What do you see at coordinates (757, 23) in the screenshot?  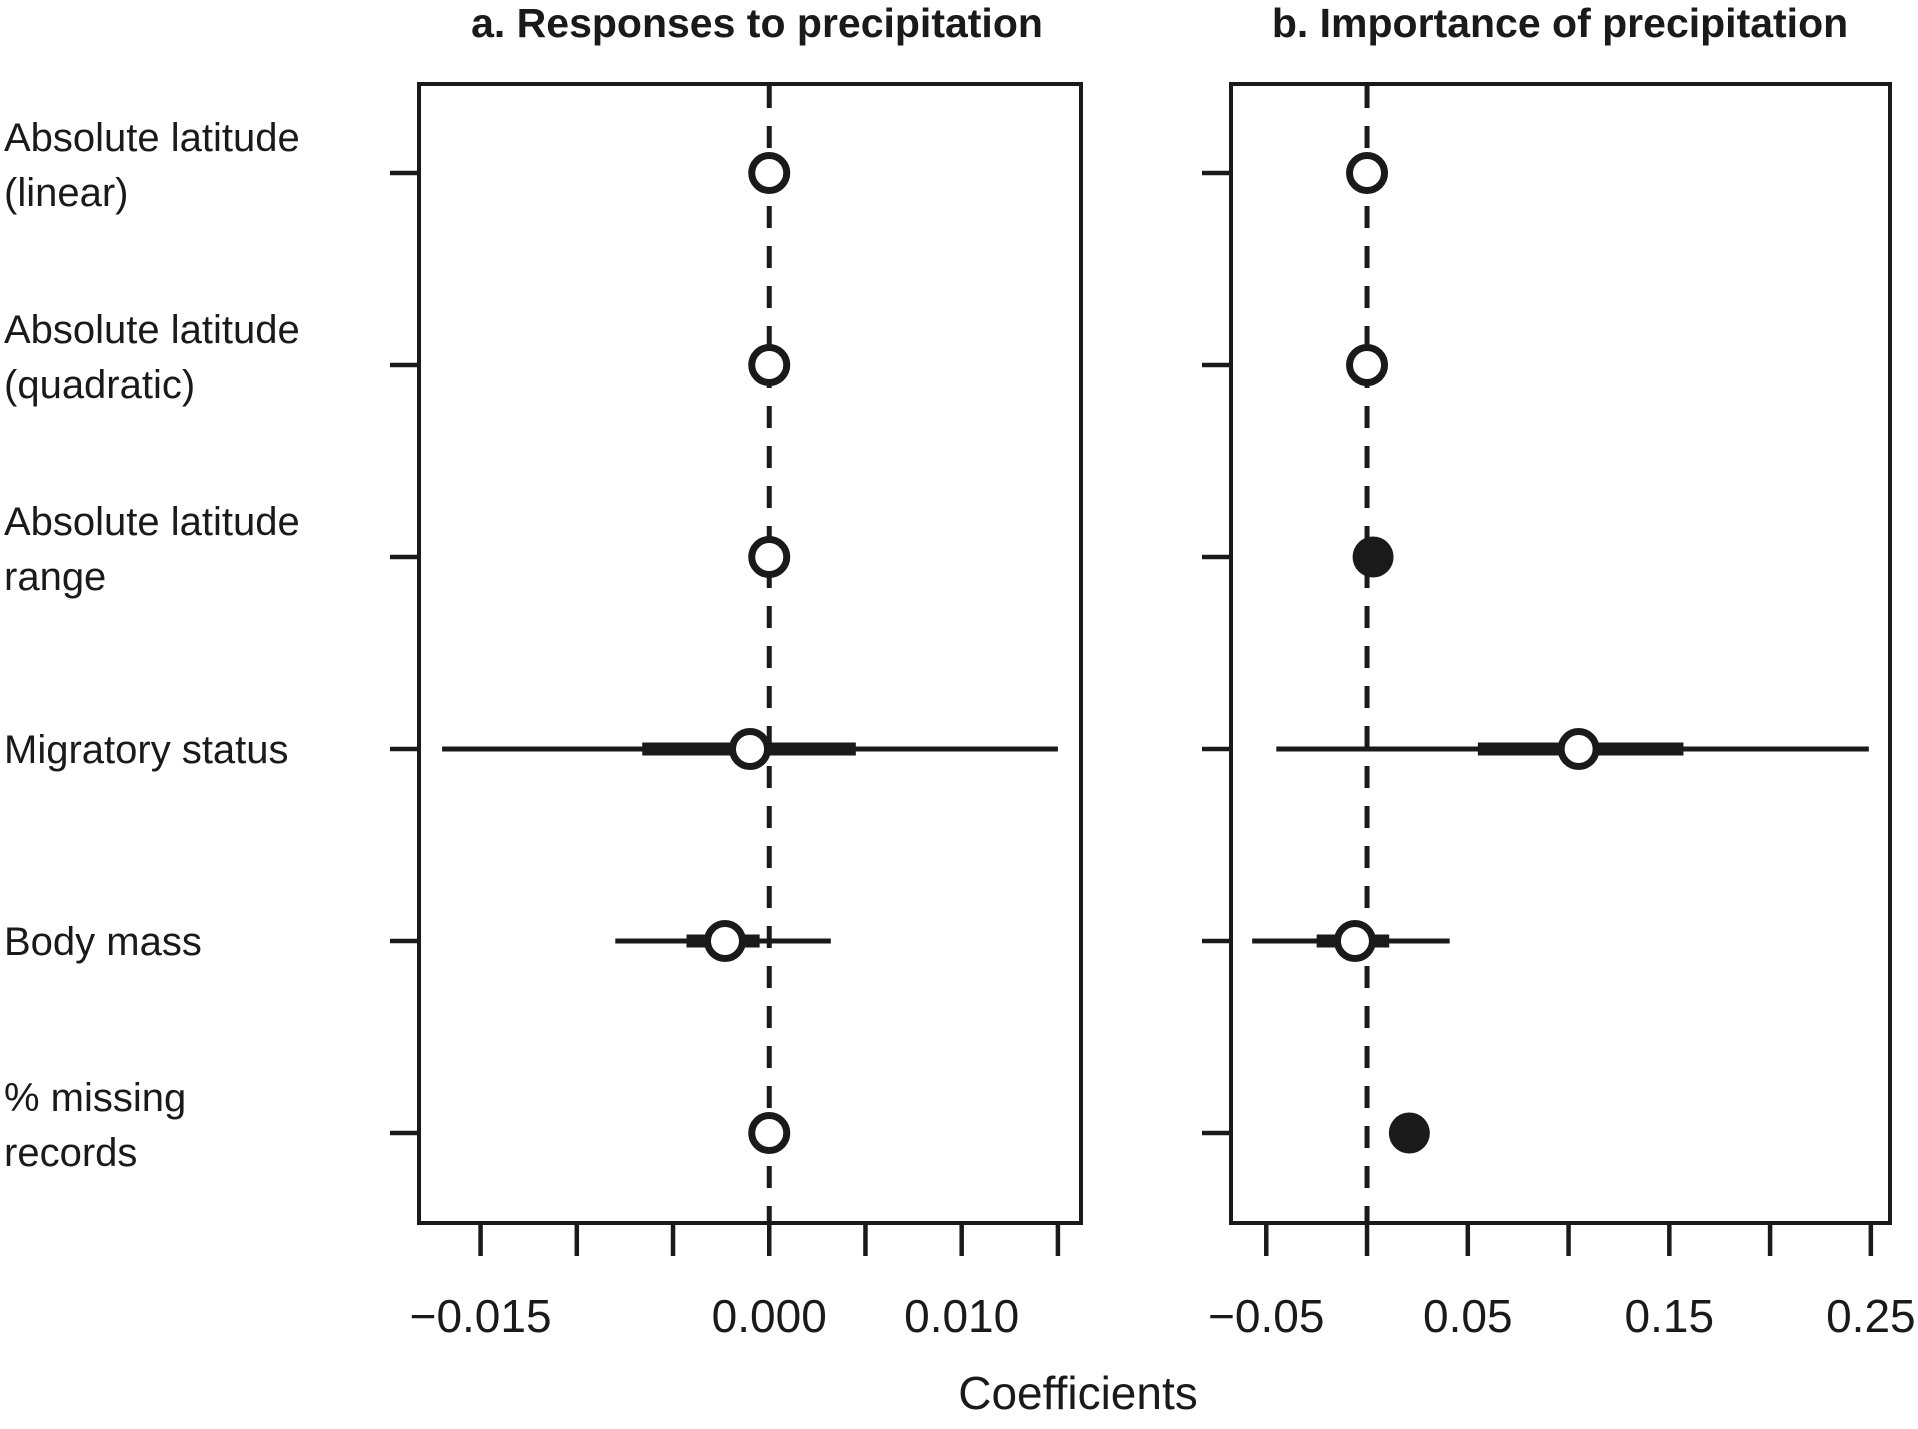 I see `panel-a-title: a. Responses to precipitation` at bounding box center [757, 23].